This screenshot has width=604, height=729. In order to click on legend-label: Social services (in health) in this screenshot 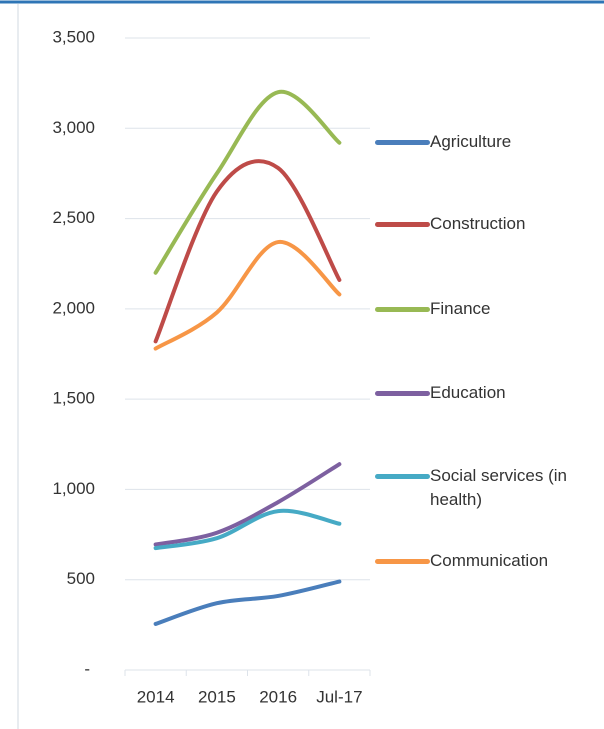, I will do `click(498, 487)`.